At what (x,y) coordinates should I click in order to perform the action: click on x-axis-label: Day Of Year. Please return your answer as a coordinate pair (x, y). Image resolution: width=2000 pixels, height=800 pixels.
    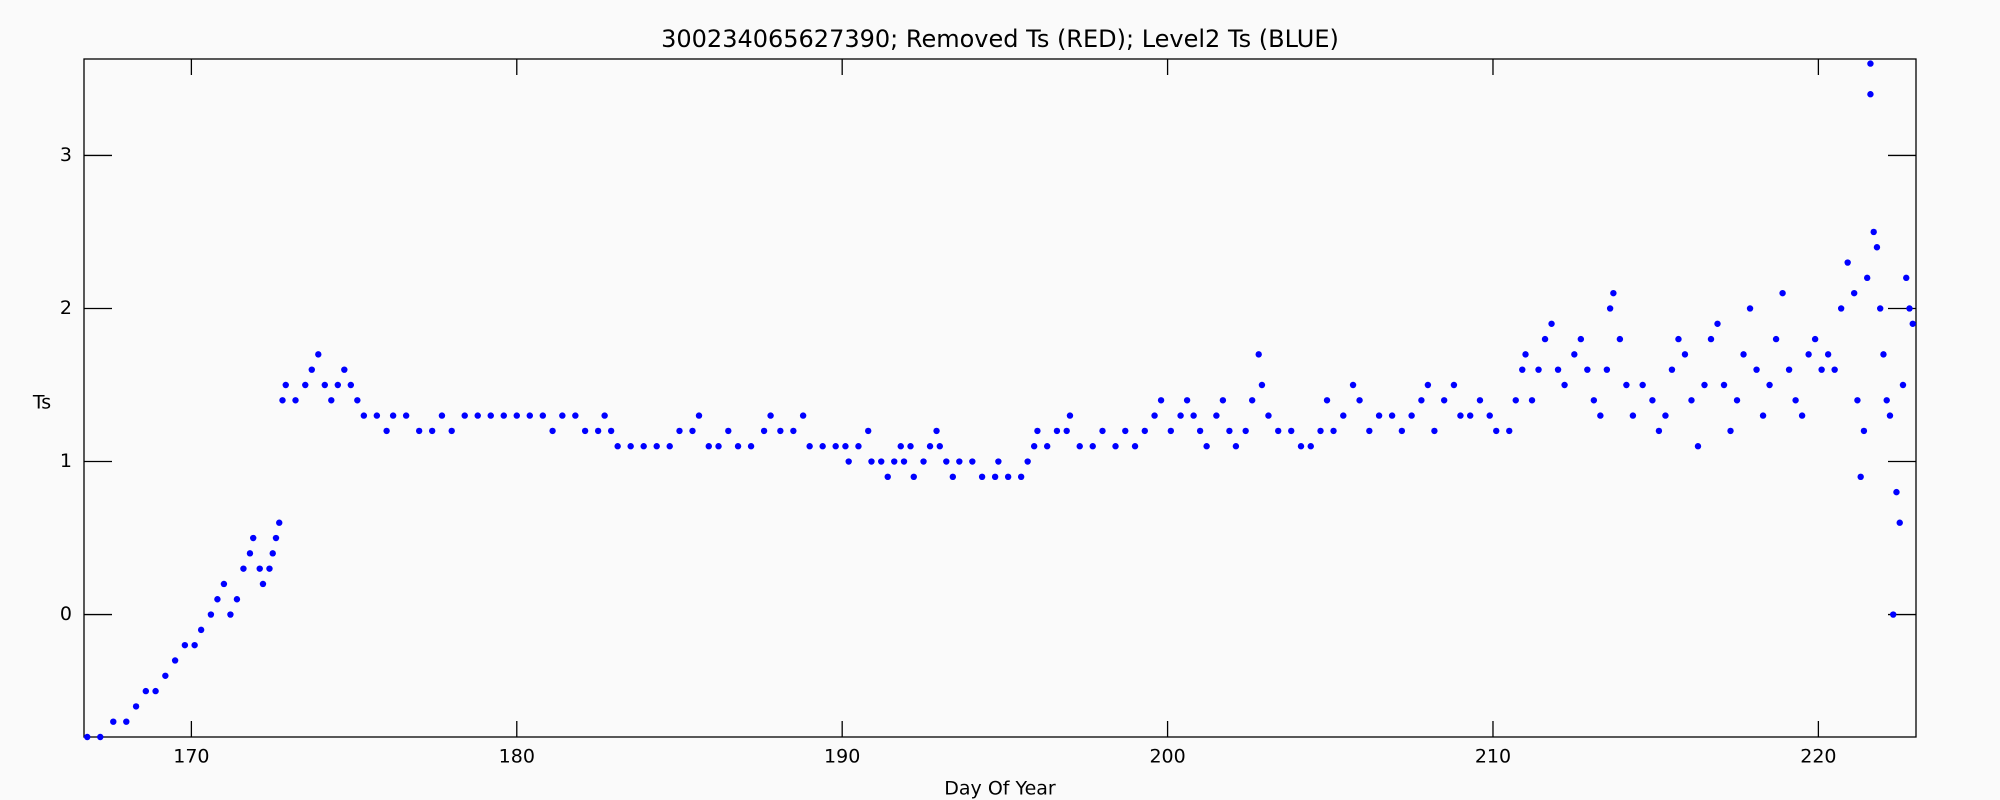
    Looking at the image, I should click on (1000, 789).